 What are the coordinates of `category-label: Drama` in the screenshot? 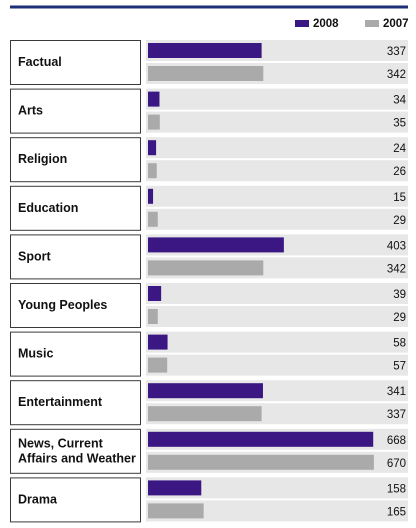 It's located at (38, 499).